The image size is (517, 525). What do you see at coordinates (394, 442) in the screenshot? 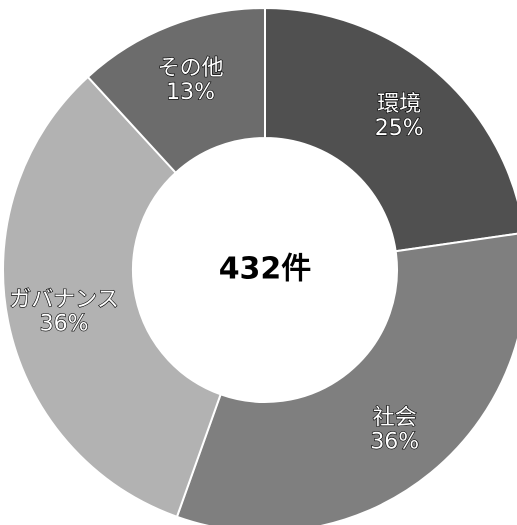
I see `slice-value-label-1: 36%` at bounding box center [394, 442].